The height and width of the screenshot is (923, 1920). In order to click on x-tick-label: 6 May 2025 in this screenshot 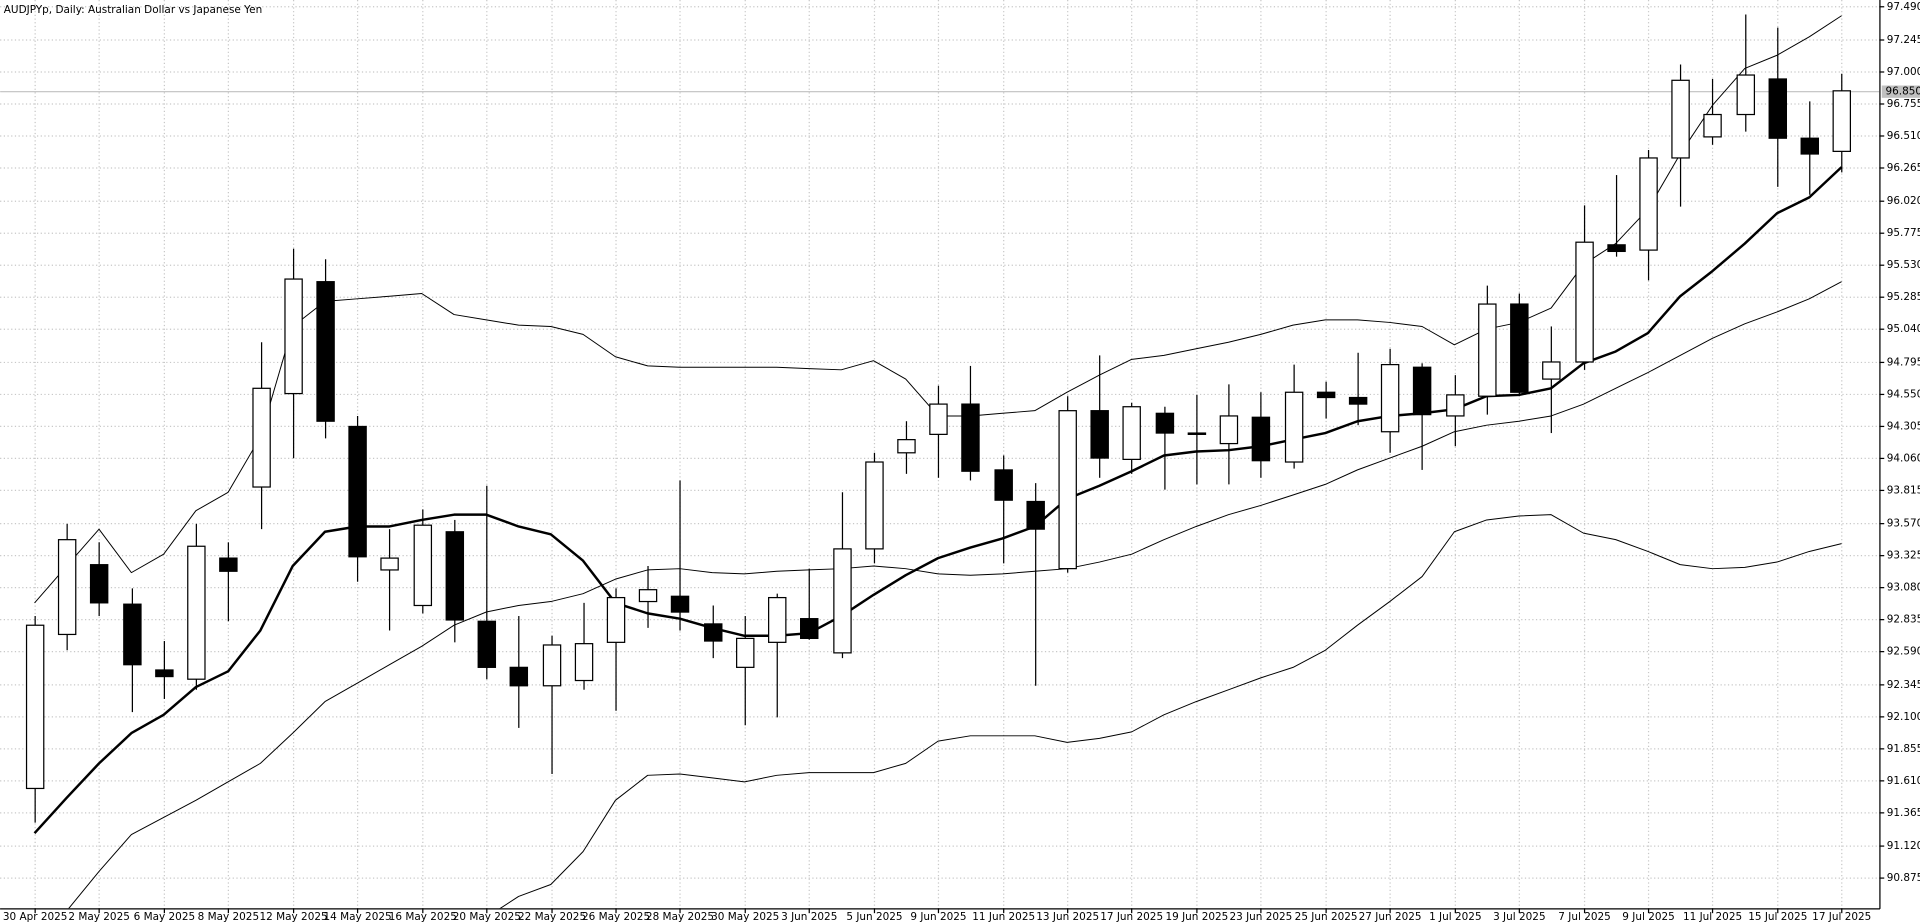, I will do `click(165, 917)`.